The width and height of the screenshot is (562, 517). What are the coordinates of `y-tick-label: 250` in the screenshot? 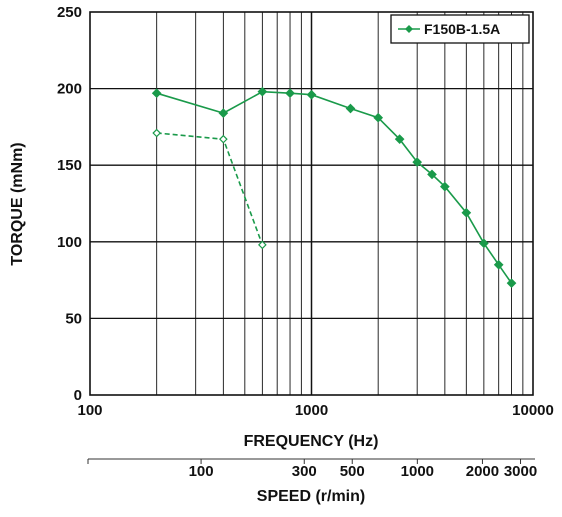 It's located at (69, 12).